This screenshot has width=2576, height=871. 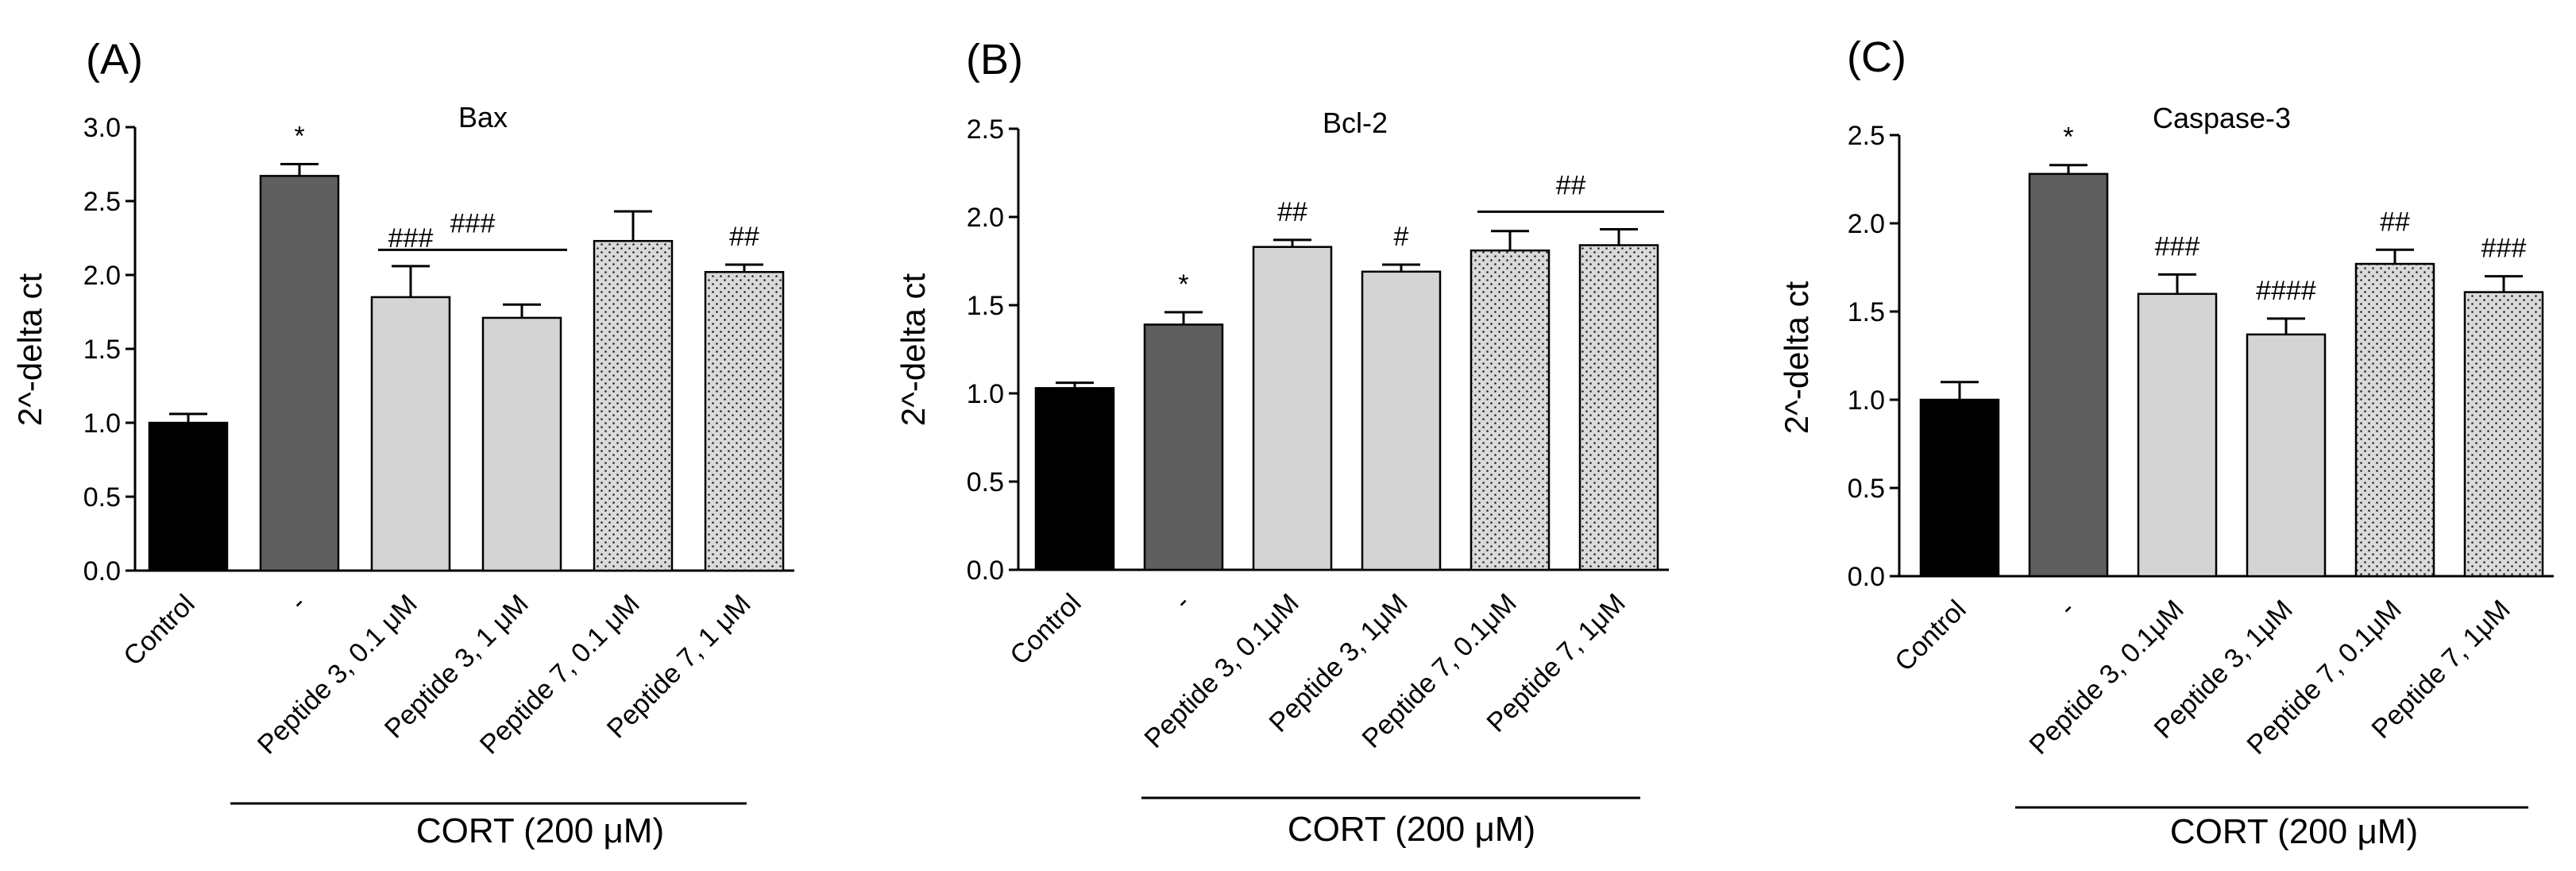 I want to click on significance-label: #, so click(x=1401, y=237).